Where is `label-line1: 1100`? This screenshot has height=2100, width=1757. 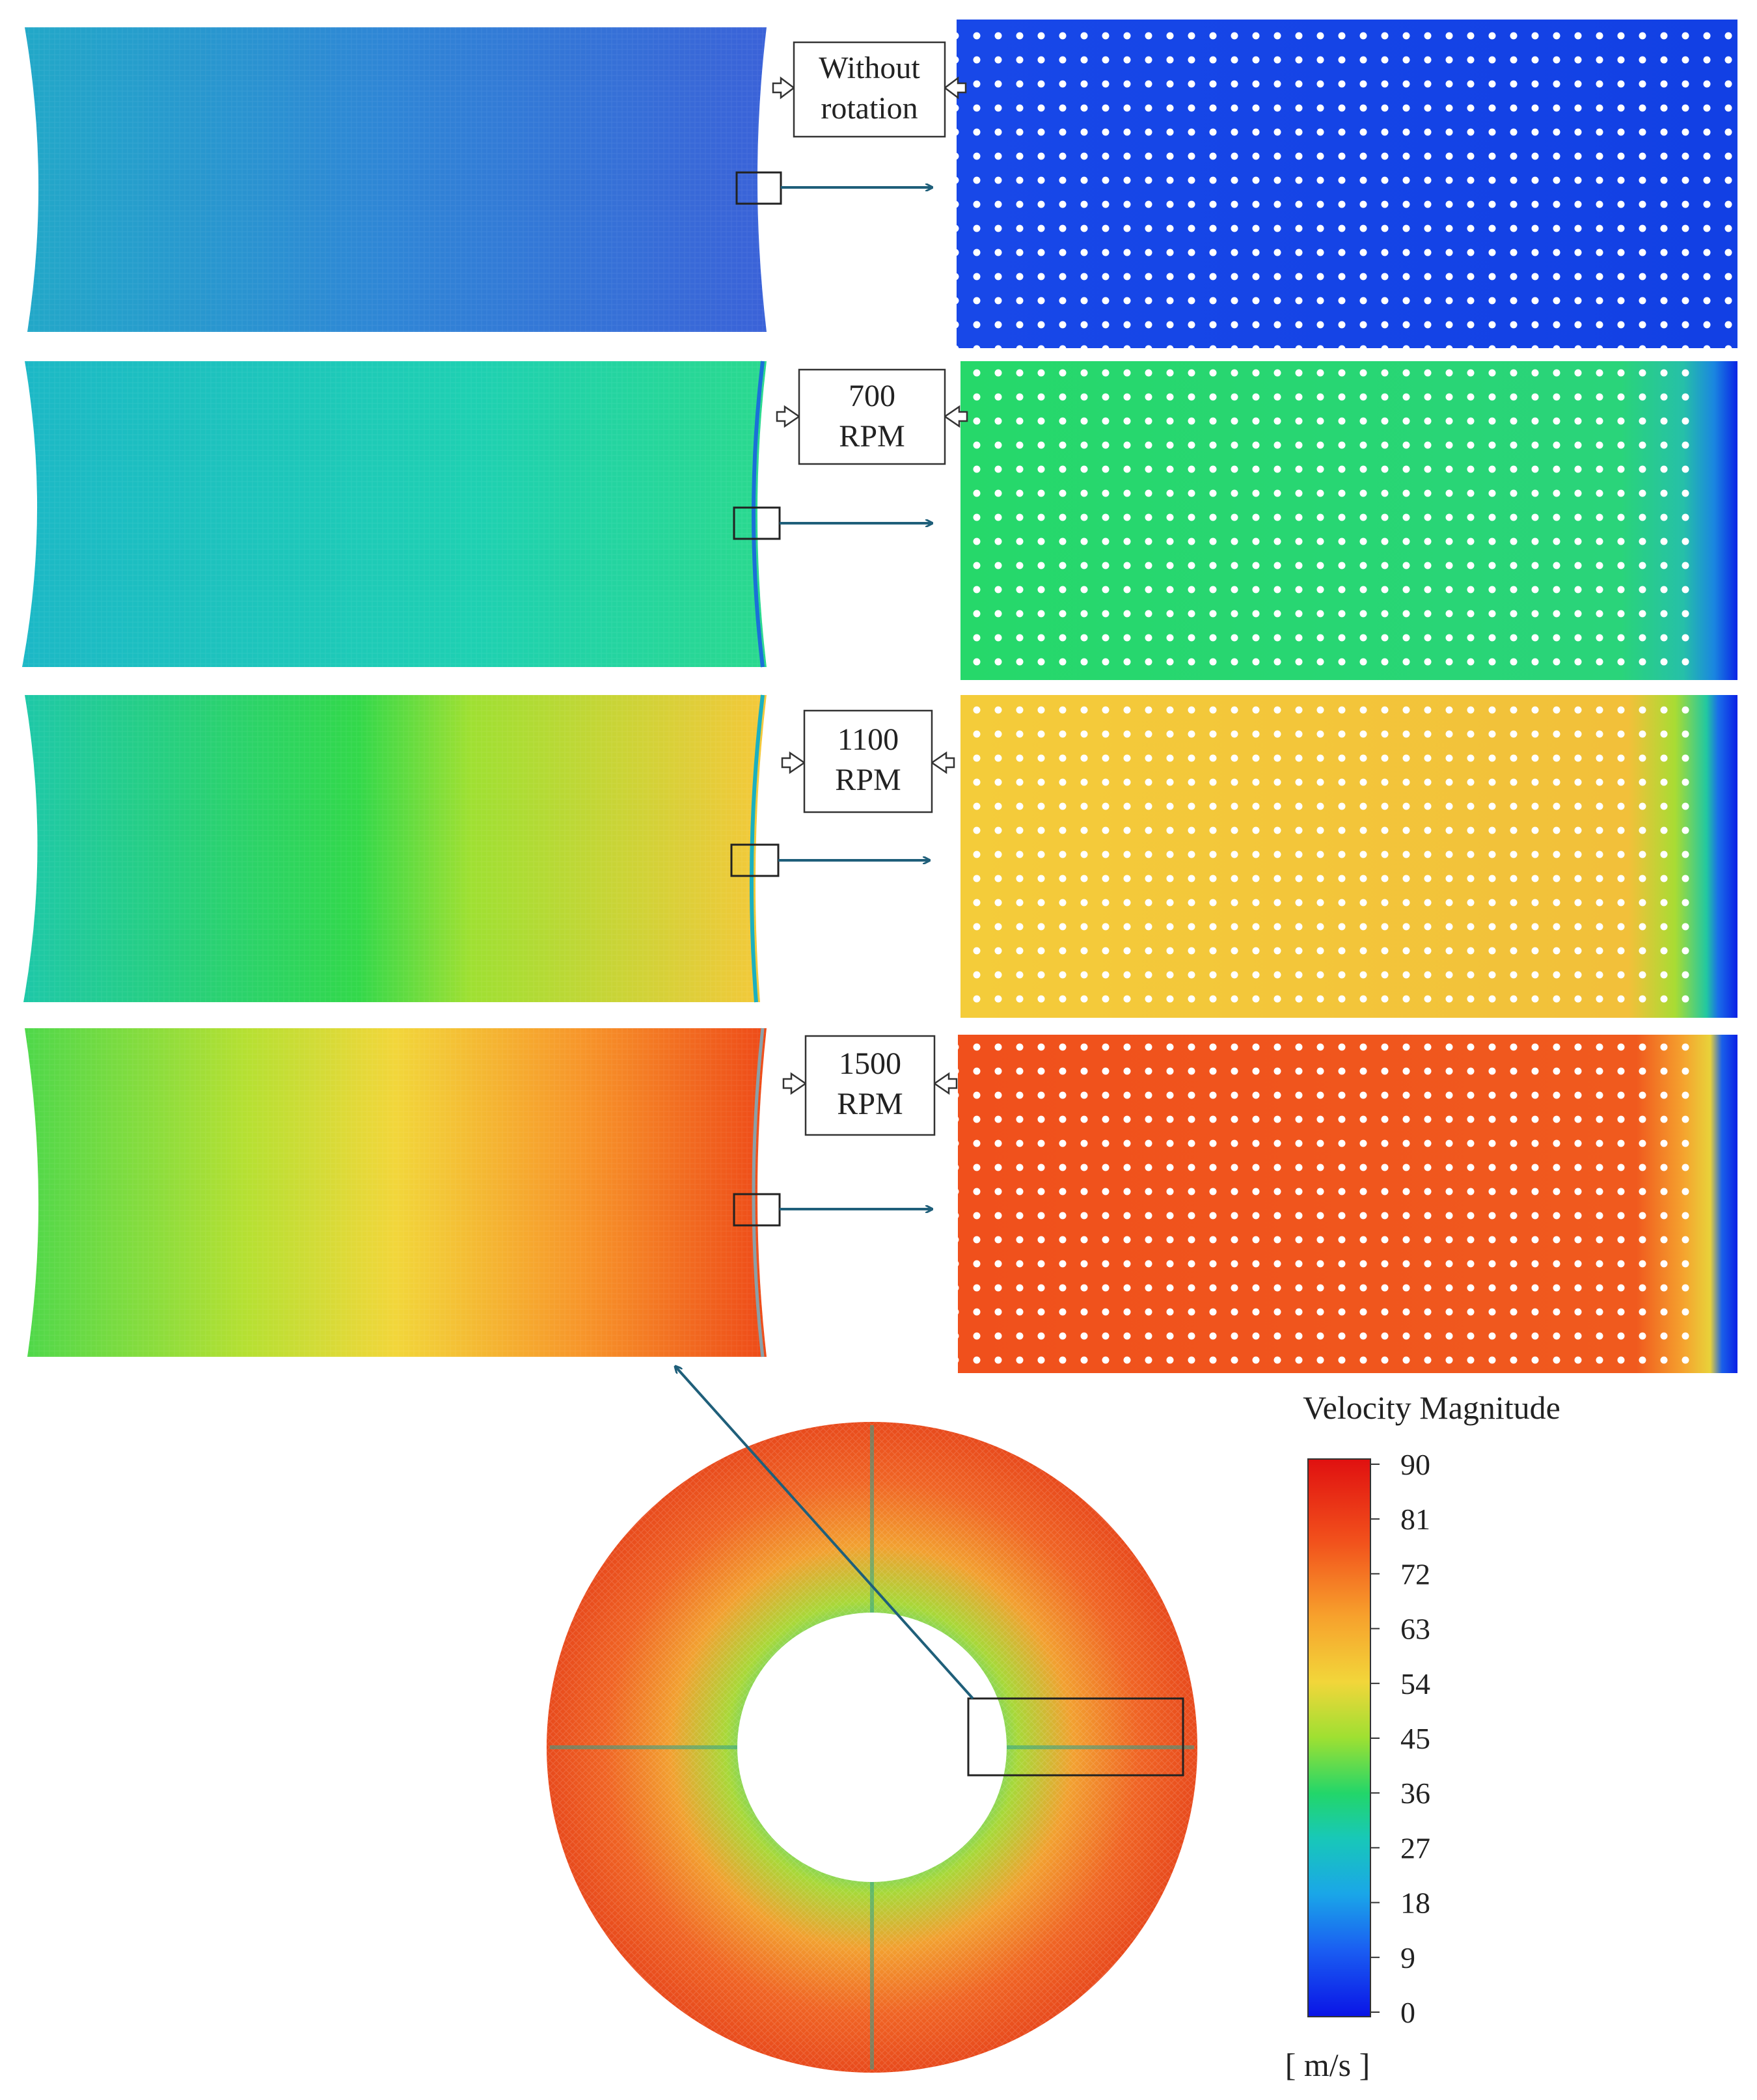 label-line1: 1100 is located at coordinates (868, 739).